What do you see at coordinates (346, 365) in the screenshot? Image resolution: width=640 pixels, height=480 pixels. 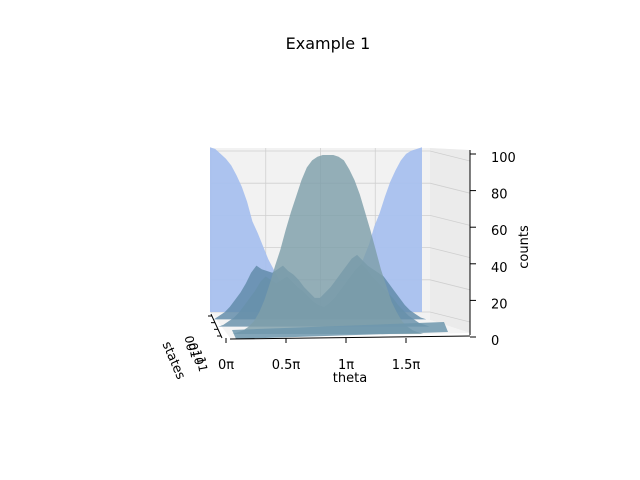 I see `x-tick-label-2: 1π` at bounding box center [346, 365].